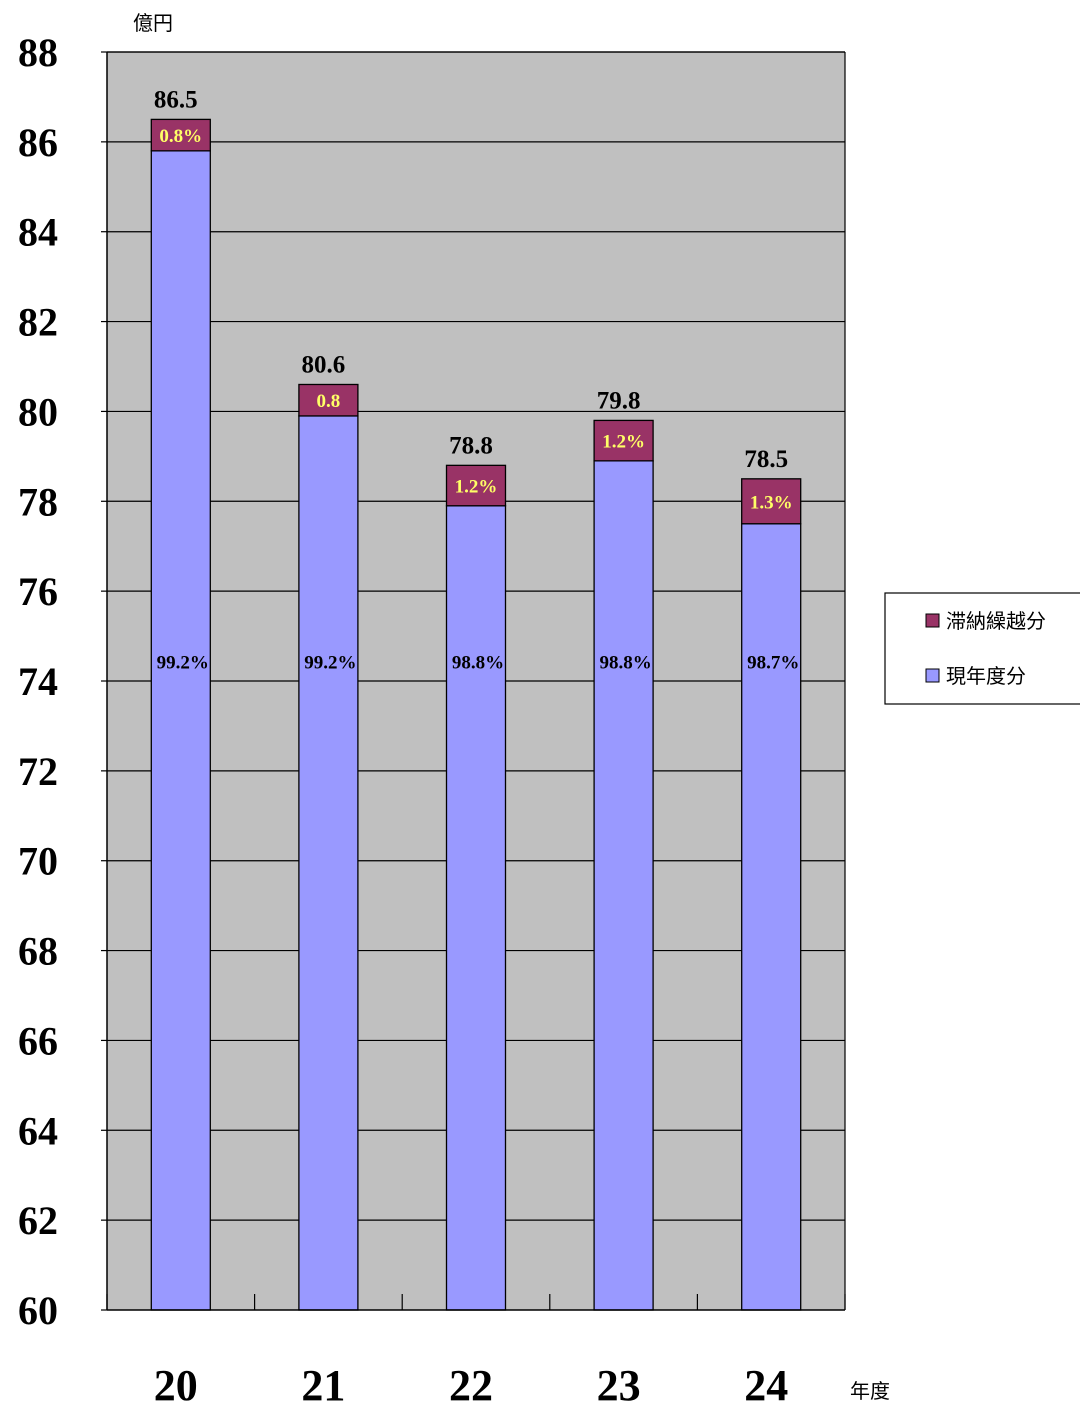 This screenshot has width=1080, height=1406. I want to click on y-tick-label: 88, so click(38, 52).